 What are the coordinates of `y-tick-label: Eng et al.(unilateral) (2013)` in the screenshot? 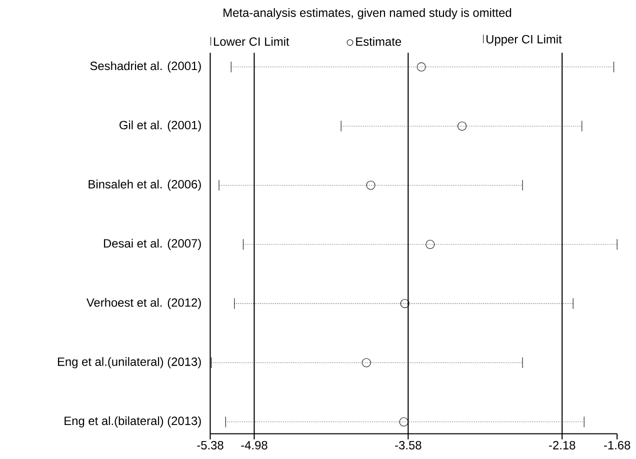 It's located at (129, 362).